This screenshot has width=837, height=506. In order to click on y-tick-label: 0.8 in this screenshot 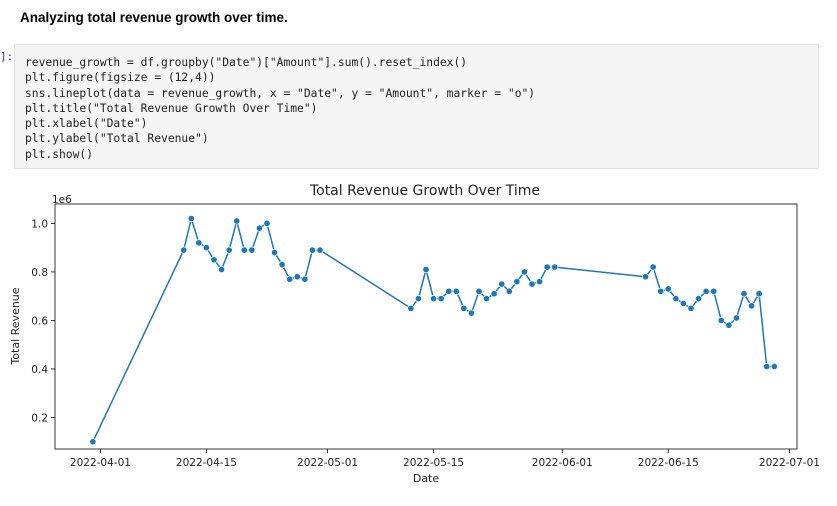, I will do `click(39, 273)`.